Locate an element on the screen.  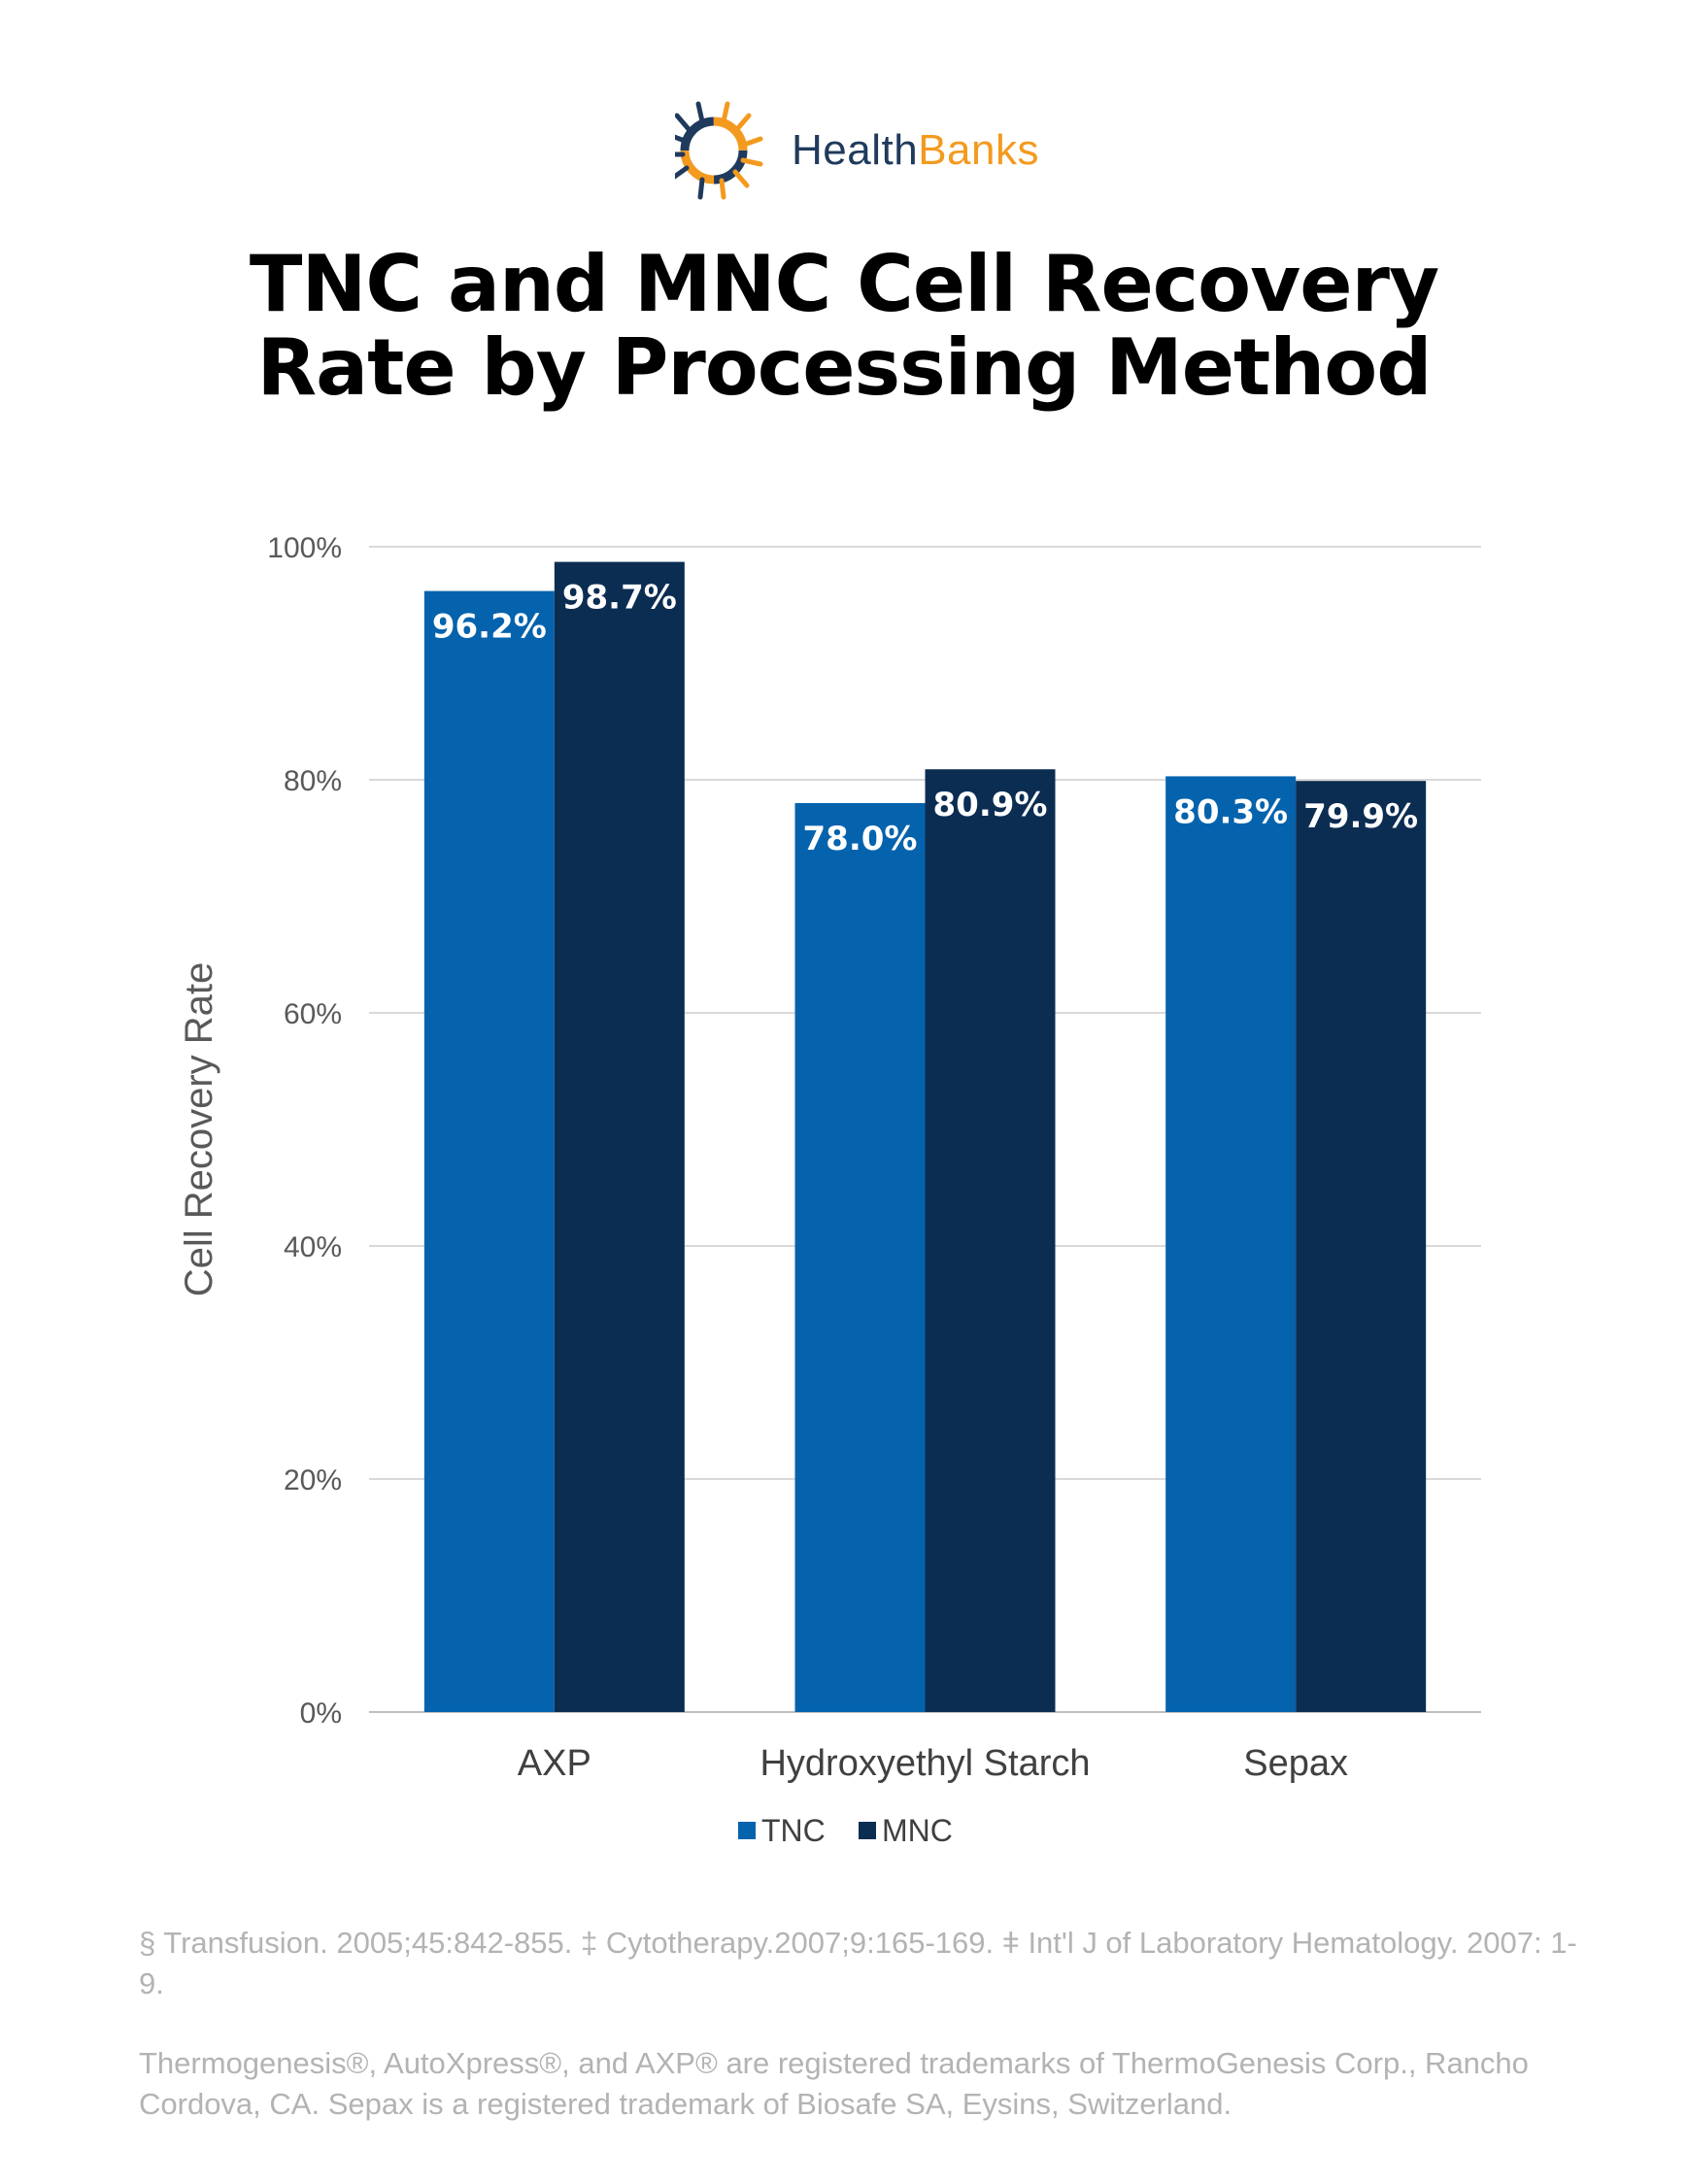
data-label: 79.9% is located at coordinates (1360, 816).